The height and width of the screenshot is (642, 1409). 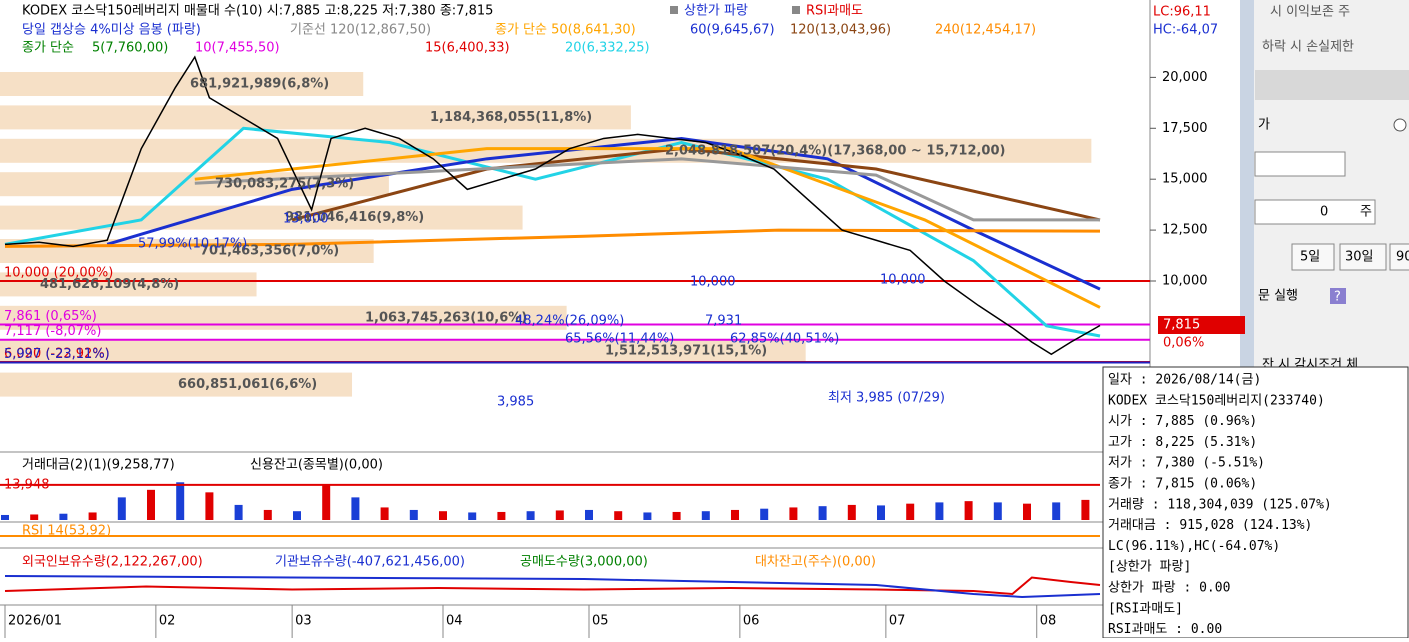 What do you see at coordinates (565, 30) in the screenshot?
I see `legend: 종가 단순 50(8,641,30)` at bounding box center [565, 30].